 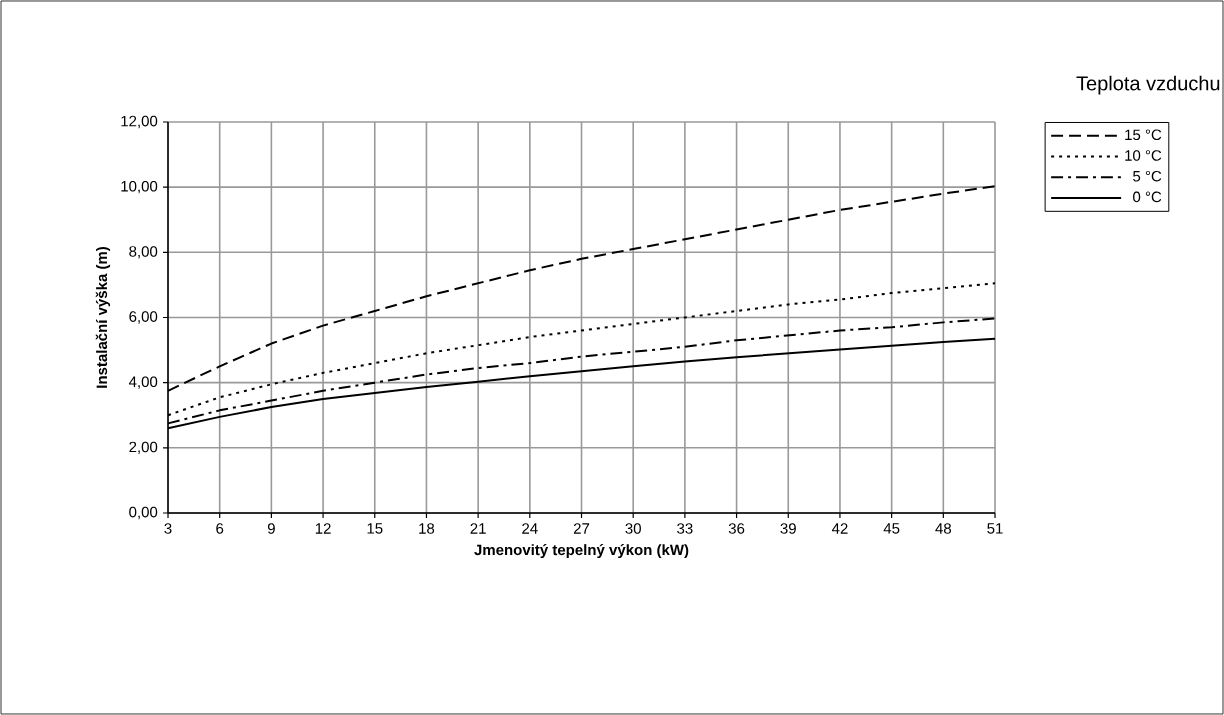 I want to click on y-tick-label: 0,00, so click(x=143, y=513).